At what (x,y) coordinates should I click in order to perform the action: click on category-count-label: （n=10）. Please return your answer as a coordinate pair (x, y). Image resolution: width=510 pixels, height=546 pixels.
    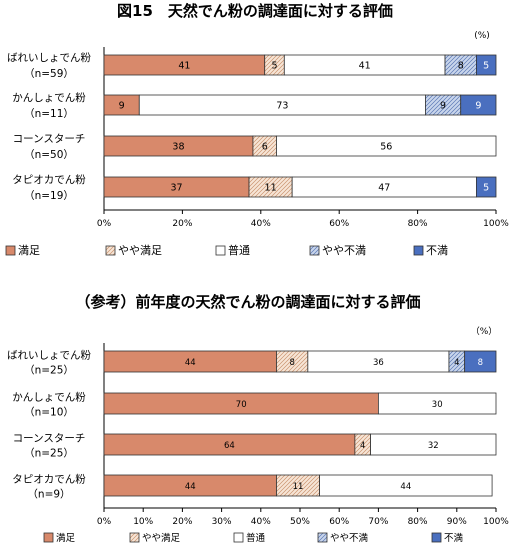
    Looking at the image, I should click on (49, 413).